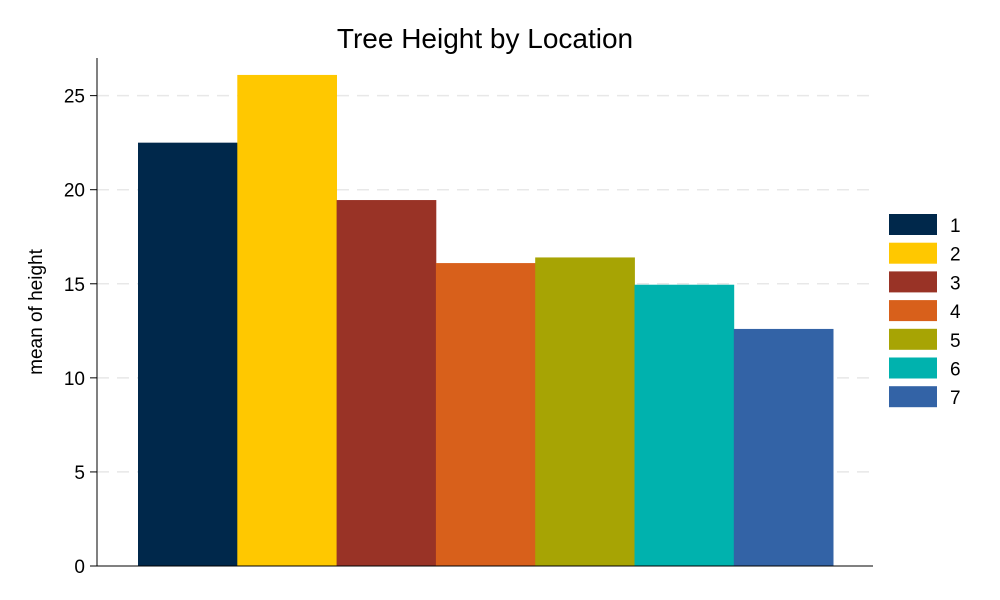 This screenshot has height=600, width=1000. What do you see at coordinates (955, 341) in the screenshot?
I see `legend-label-5: 5` at bounding box center [955, 341].